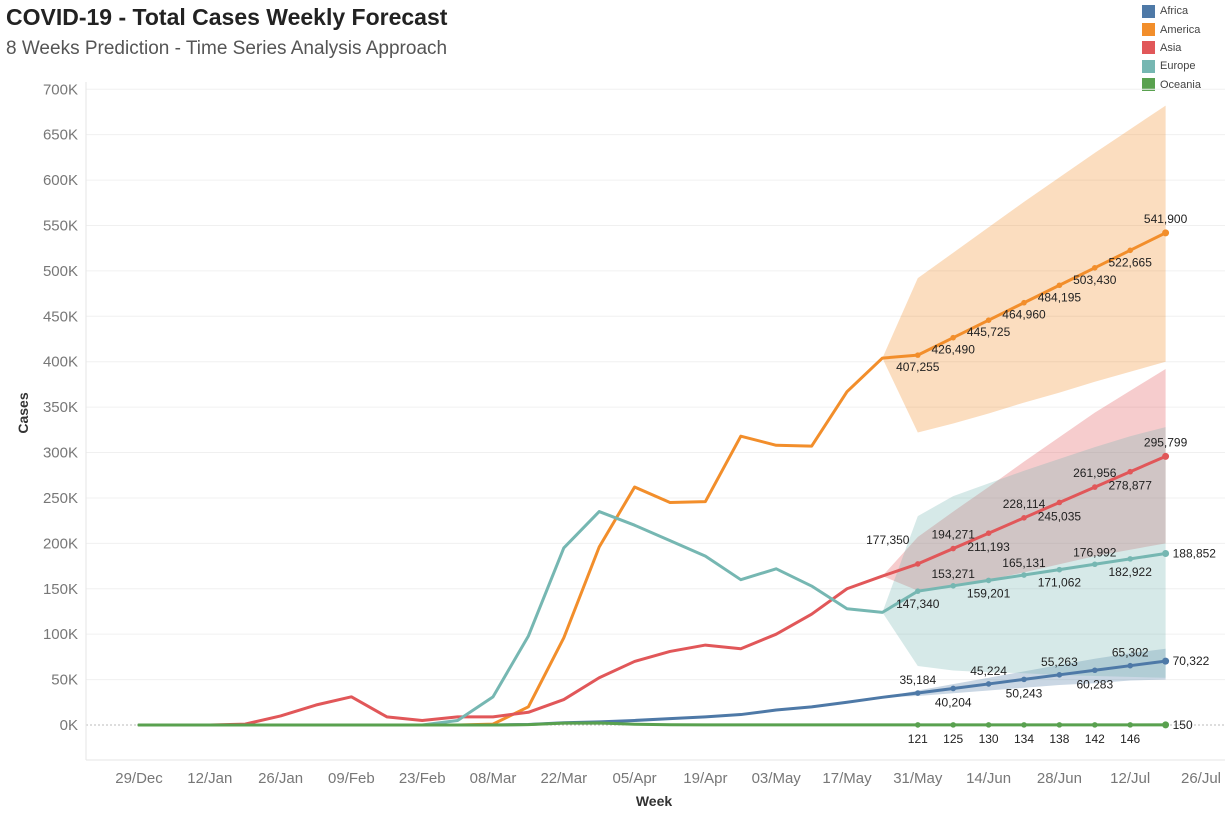  Describe the element at coordinates (1059, 662) in the screenshot. I see `data-label-africa: 55,263` at that location.